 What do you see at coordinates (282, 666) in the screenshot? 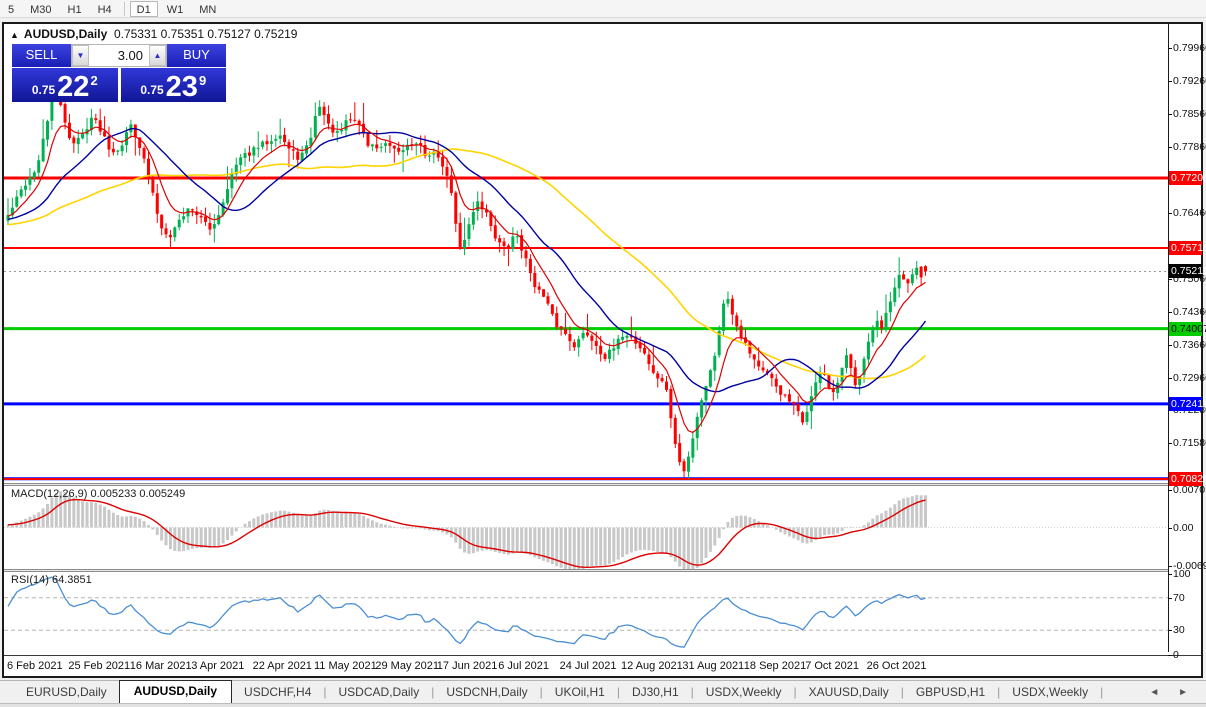
I see `time-axis-label: 22 Apr 2021` at bounding box center [282, 666].